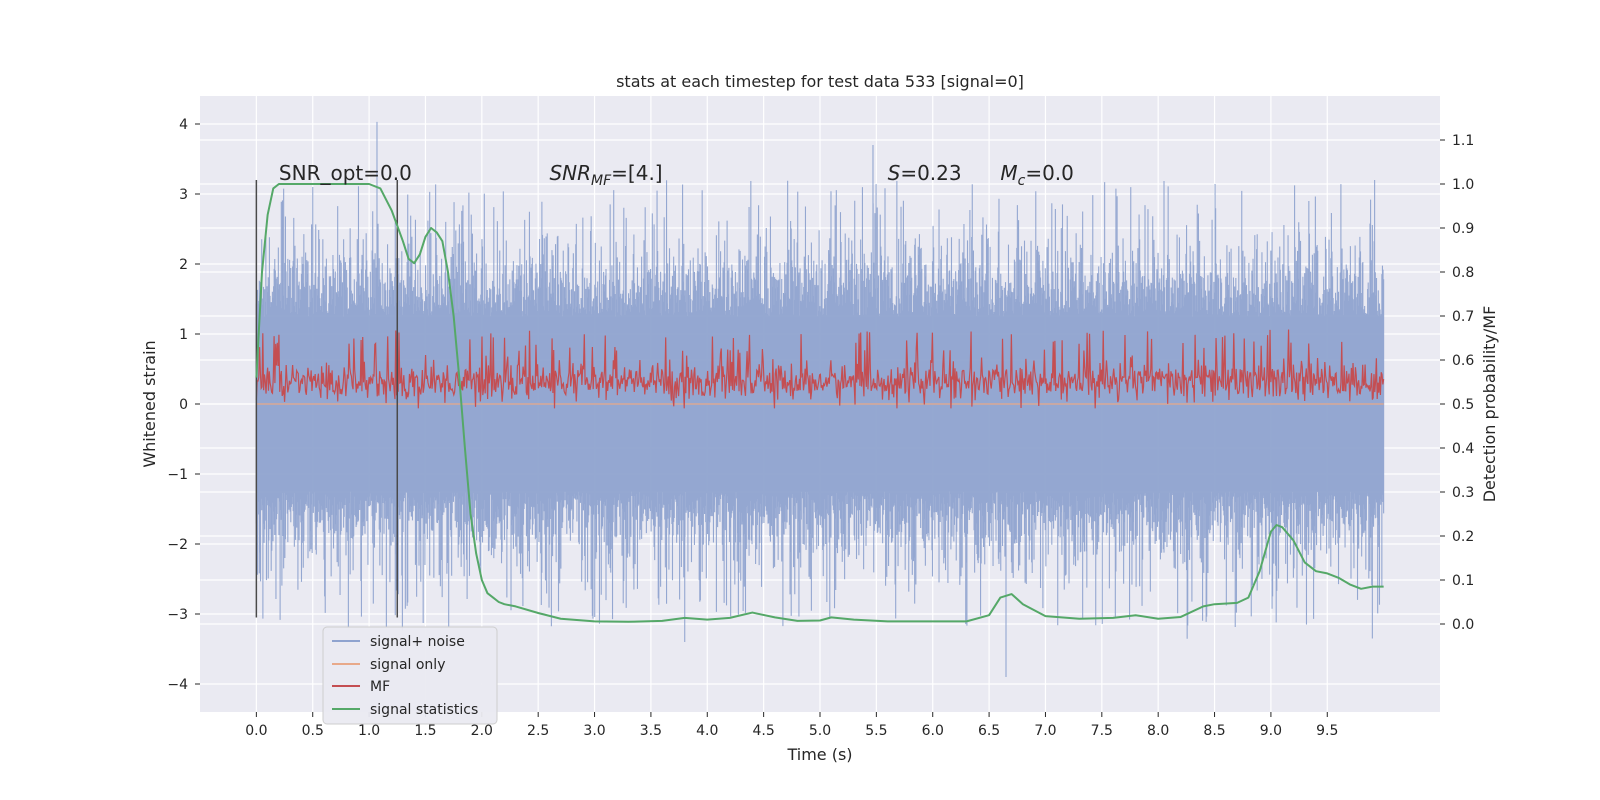 The image size is (1600, 800). What do you see at coordinates (313, 731) in the screenshot?
I see `x-tick-label: 0.5` at bounding box center [313, 731].